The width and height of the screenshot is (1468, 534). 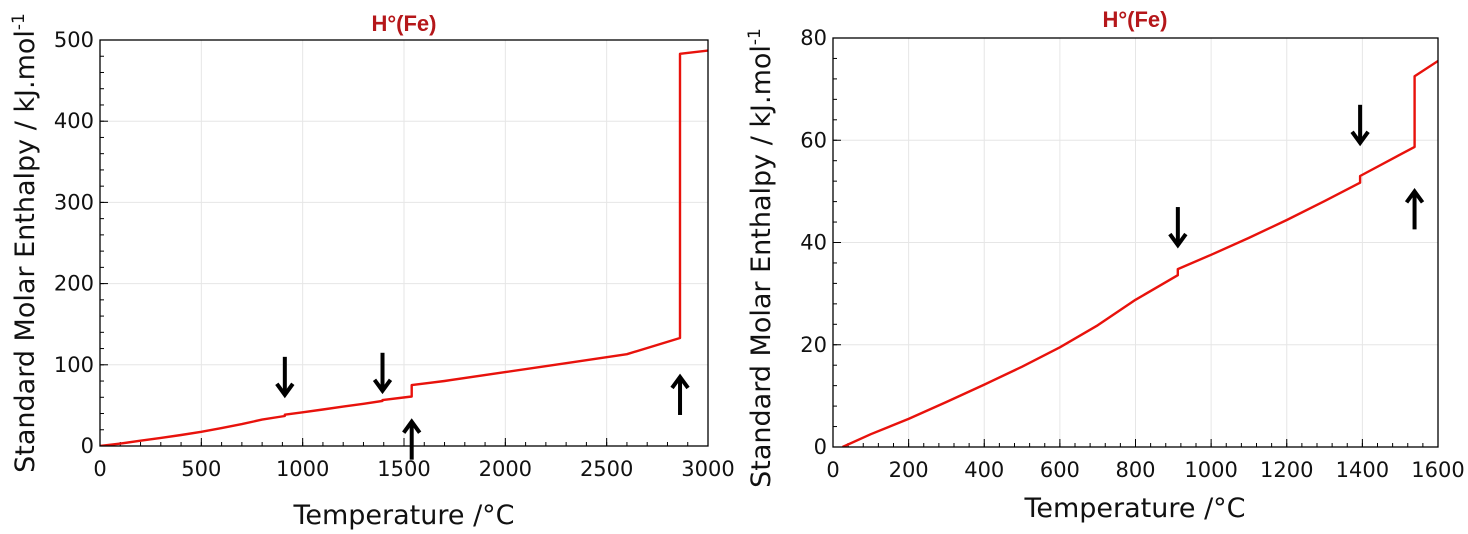 I want to click on y-tick-label: 80, so click(x=813, y=38).